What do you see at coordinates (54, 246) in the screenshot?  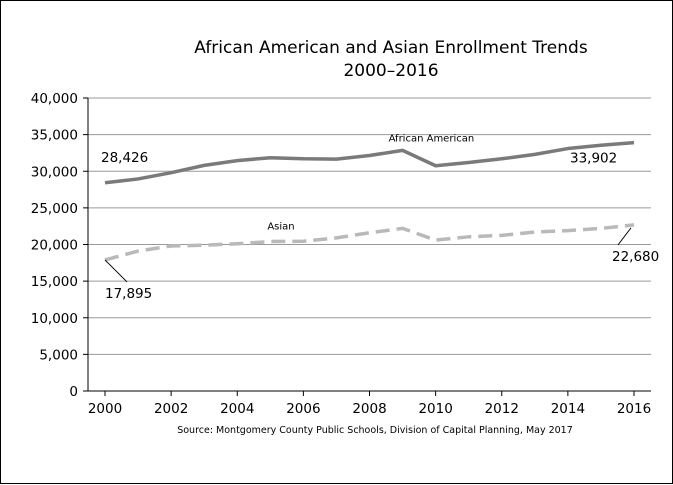 I see `y-tick-label: 20,000` at bounding box center [54, 246].